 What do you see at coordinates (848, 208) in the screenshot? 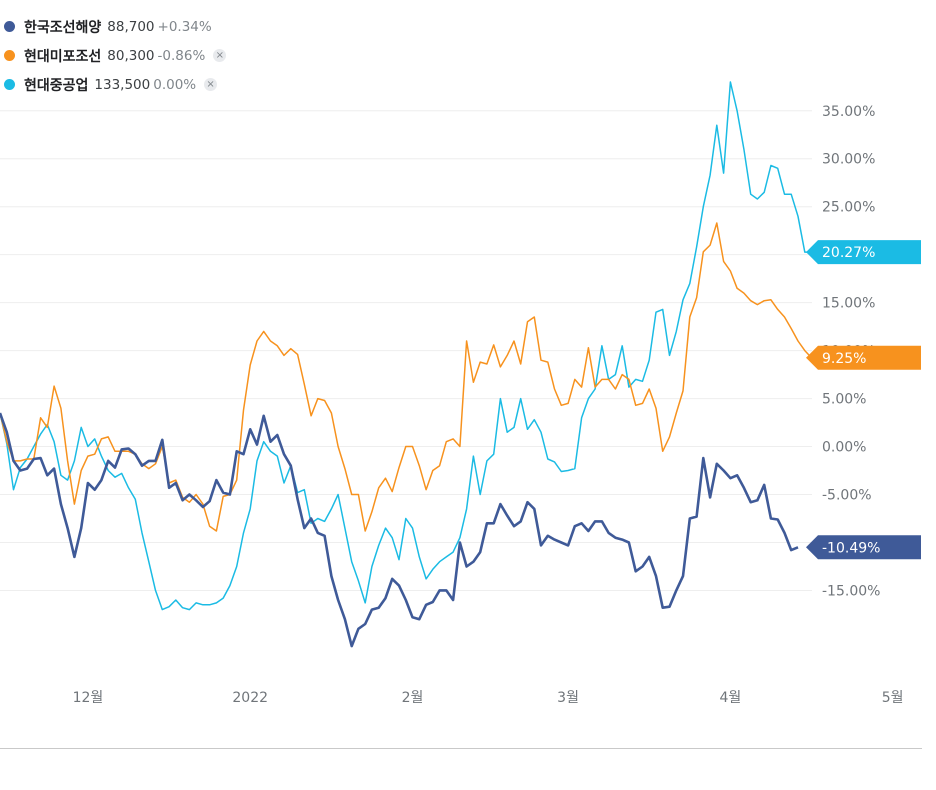
I see `y-tick-label: 25.00%` at bounding box center [848, 208].